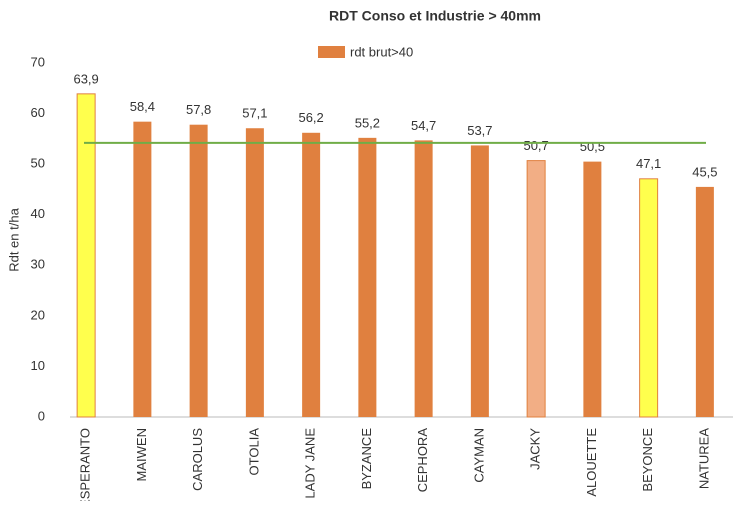 The image size is (747, 506). What do you see at coordinates (535, 145) in the screenshot?
I see `value-label: 50,7` at bounding box center [535, 145].